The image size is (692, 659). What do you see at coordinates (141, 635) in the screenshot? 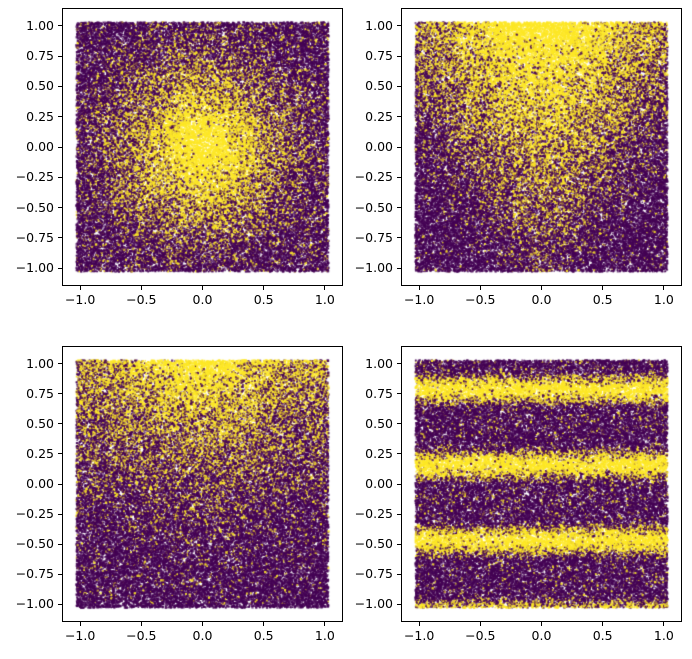
I see `x-tick-label: −0.5` at bounding box center [141, 635].